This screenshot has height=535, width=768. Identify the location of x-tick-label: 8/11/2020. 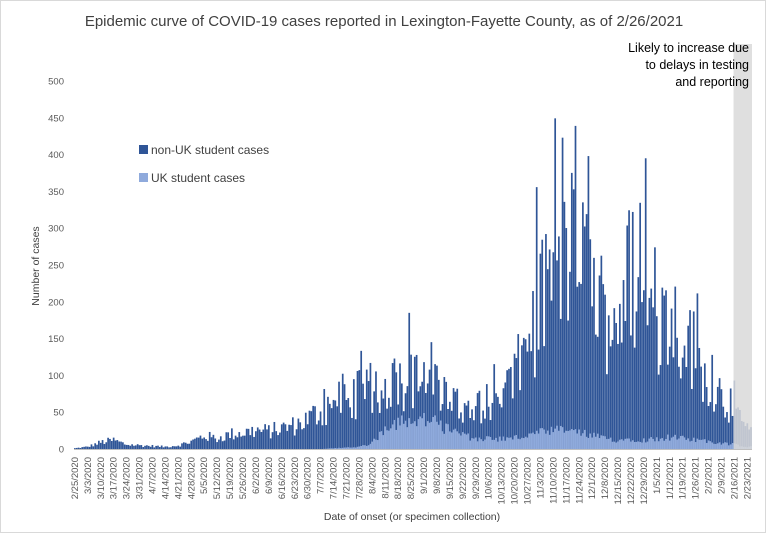
(385, 478).